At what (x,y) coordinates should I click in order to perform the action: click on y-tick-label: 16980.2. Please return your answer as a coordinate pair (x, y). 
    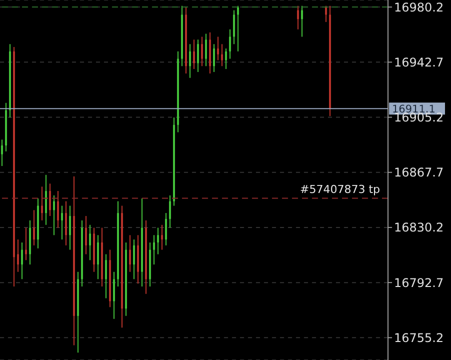
    Looking at the image, I should click on (419, 7).